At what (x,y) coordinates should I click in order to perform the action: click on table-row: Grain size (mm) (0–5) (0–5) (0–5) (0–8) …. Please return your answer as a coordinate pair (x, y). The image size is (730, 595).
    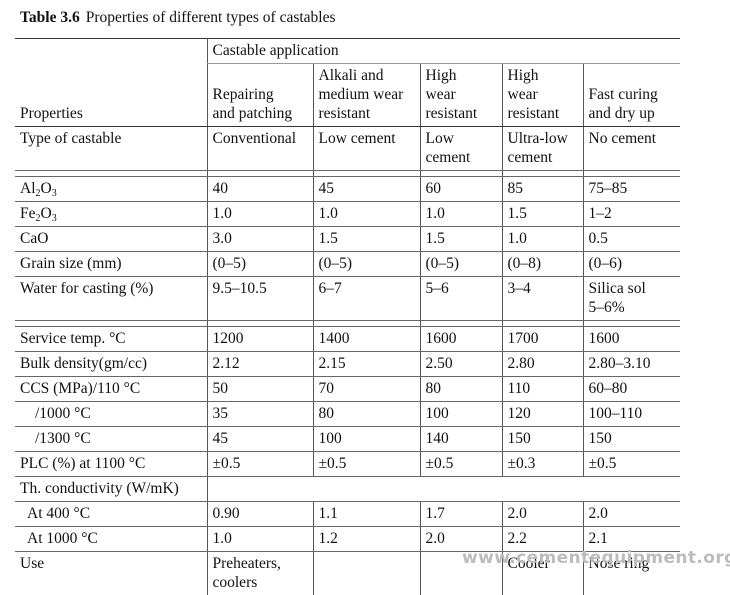
    Looking at the image, I should click on (347, 264).